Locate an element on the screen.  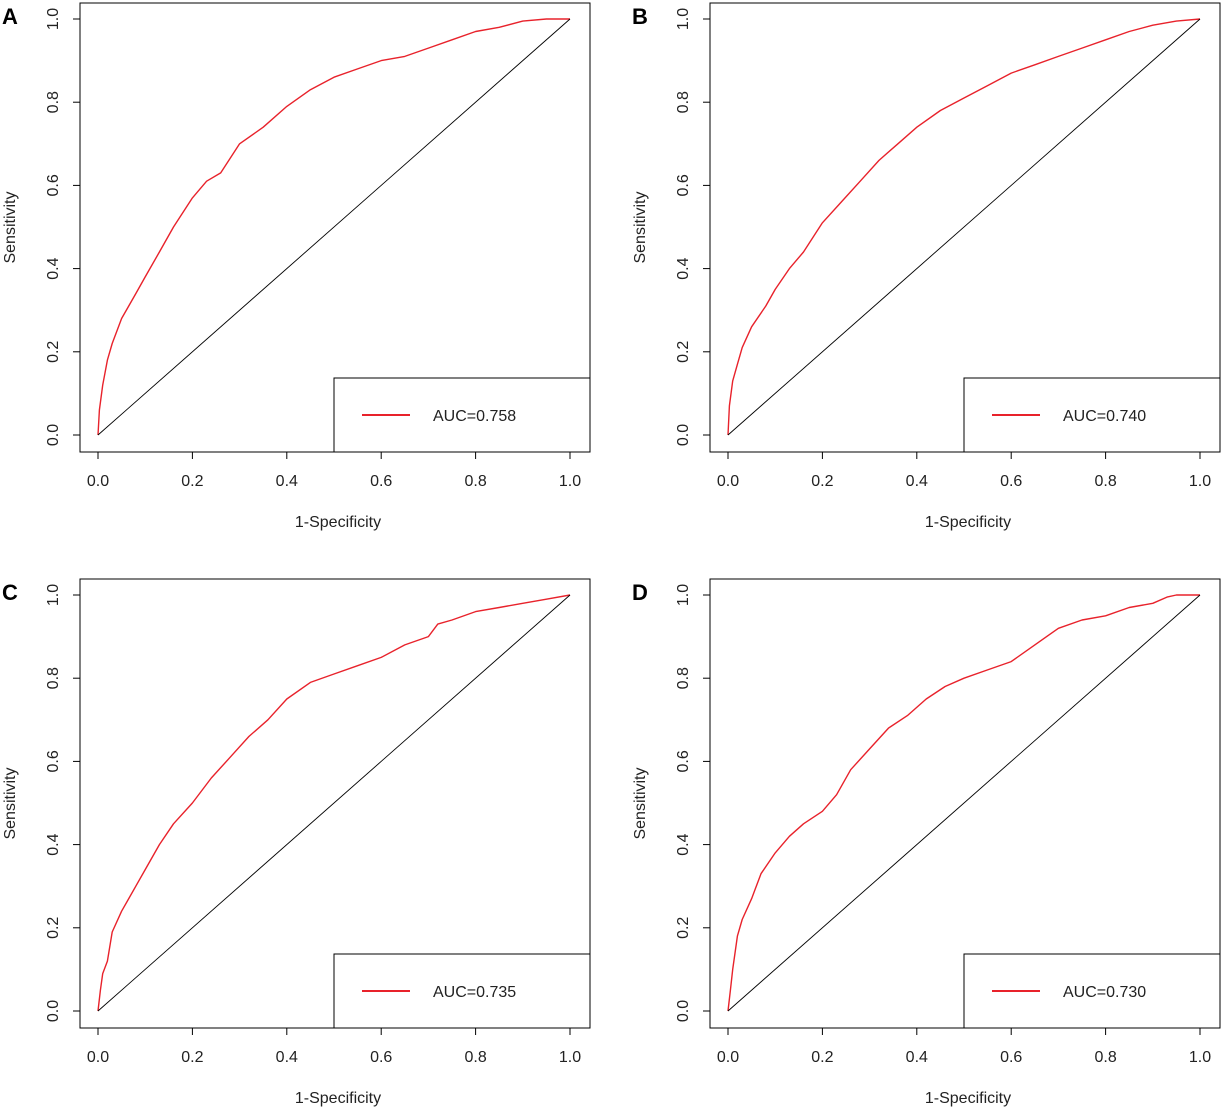
panel-letter: D is located at coordinates (640, 592).